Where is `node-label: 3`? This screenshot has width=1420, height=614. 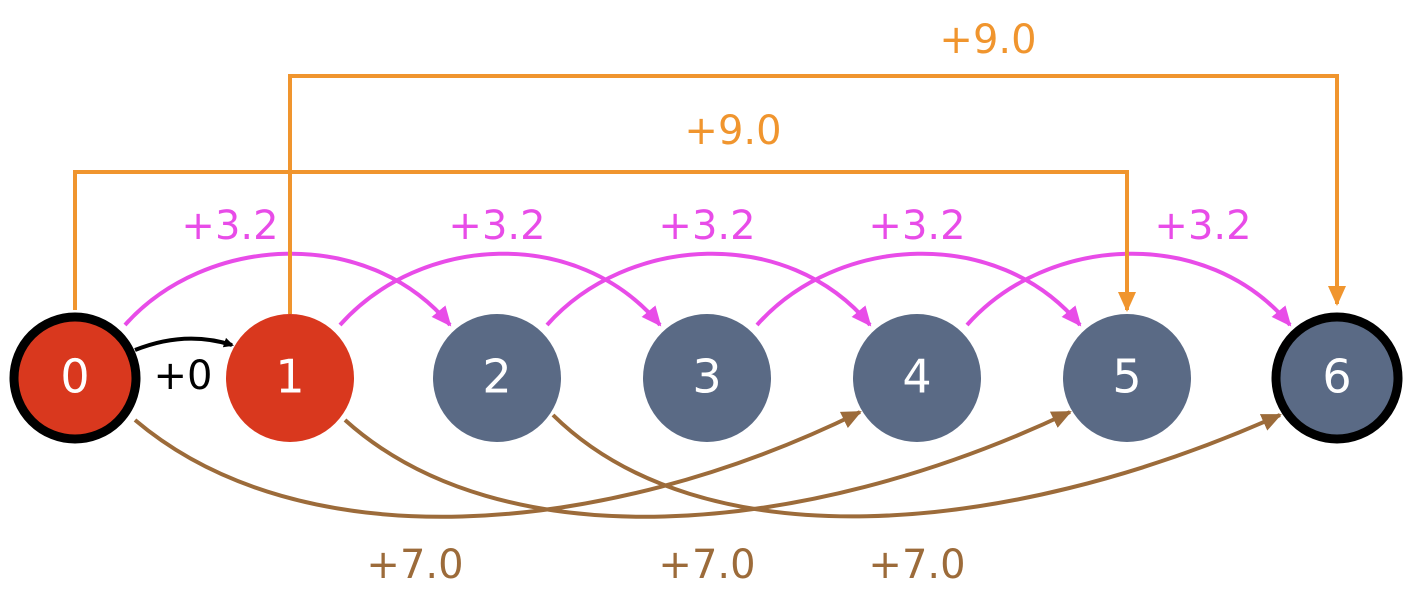
node-label: 3 is located at coordinates (706, 377).